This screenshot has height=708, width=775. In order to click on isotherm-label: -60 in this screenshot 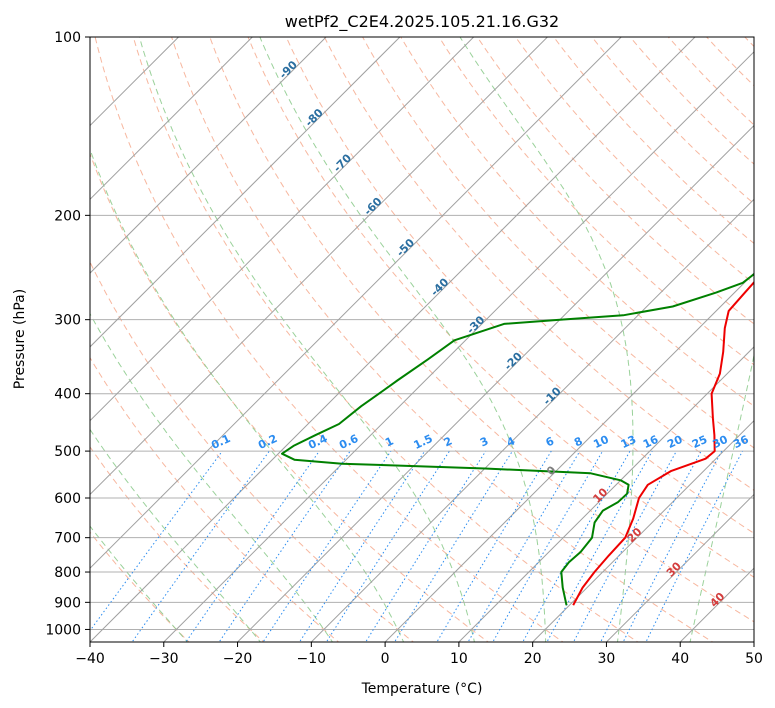, I will do `click(372, 206)`.